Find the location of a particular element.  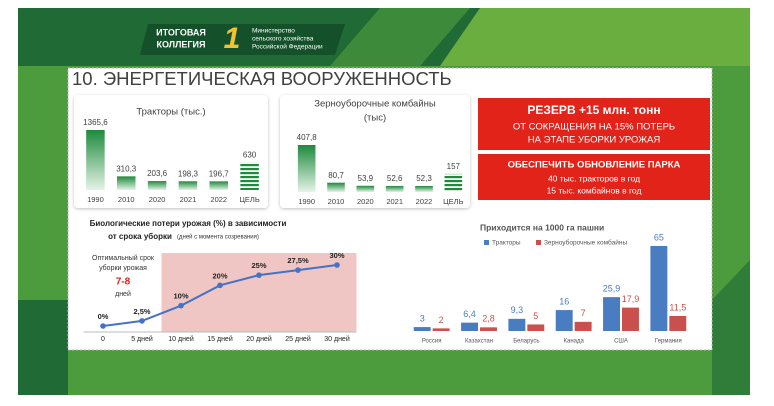

value-label: 198,3 is located at coordinates (188, 173).